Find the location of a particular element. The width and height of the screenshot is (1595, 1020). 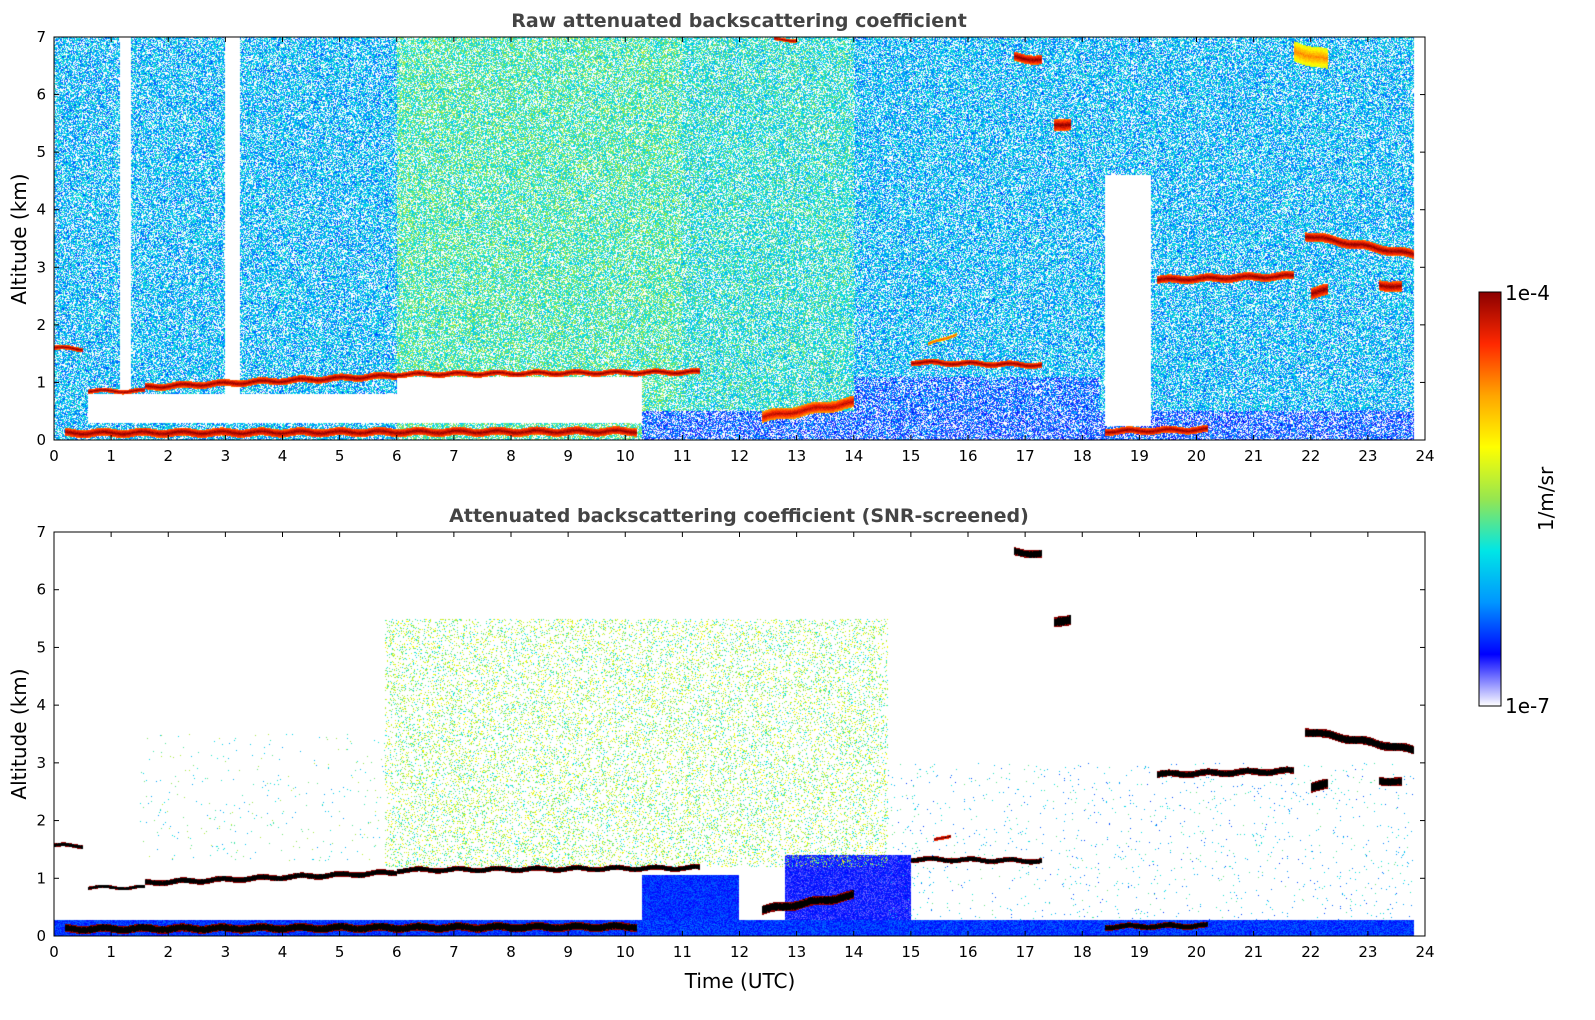

colorbar-min-label: 1e-7 is located at coordinates (1527, 706).